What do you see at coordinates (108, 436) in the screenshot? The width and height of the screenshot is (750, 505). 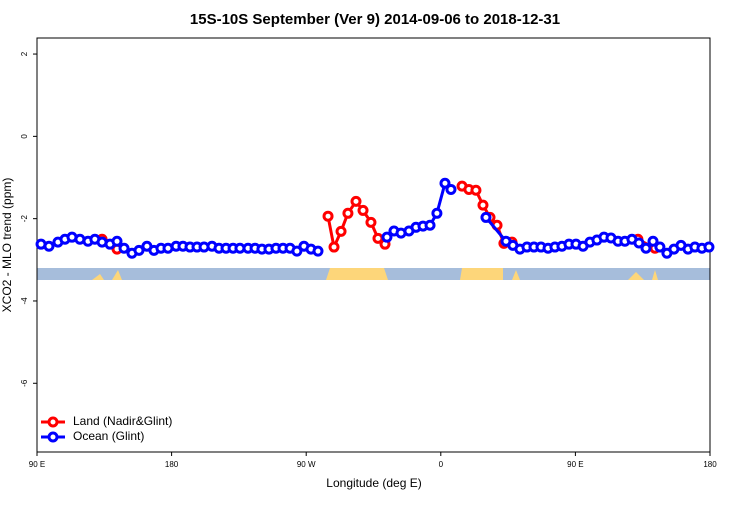 I see `legend-label: Ocean (Glint)` at bounding box center [108, 436].